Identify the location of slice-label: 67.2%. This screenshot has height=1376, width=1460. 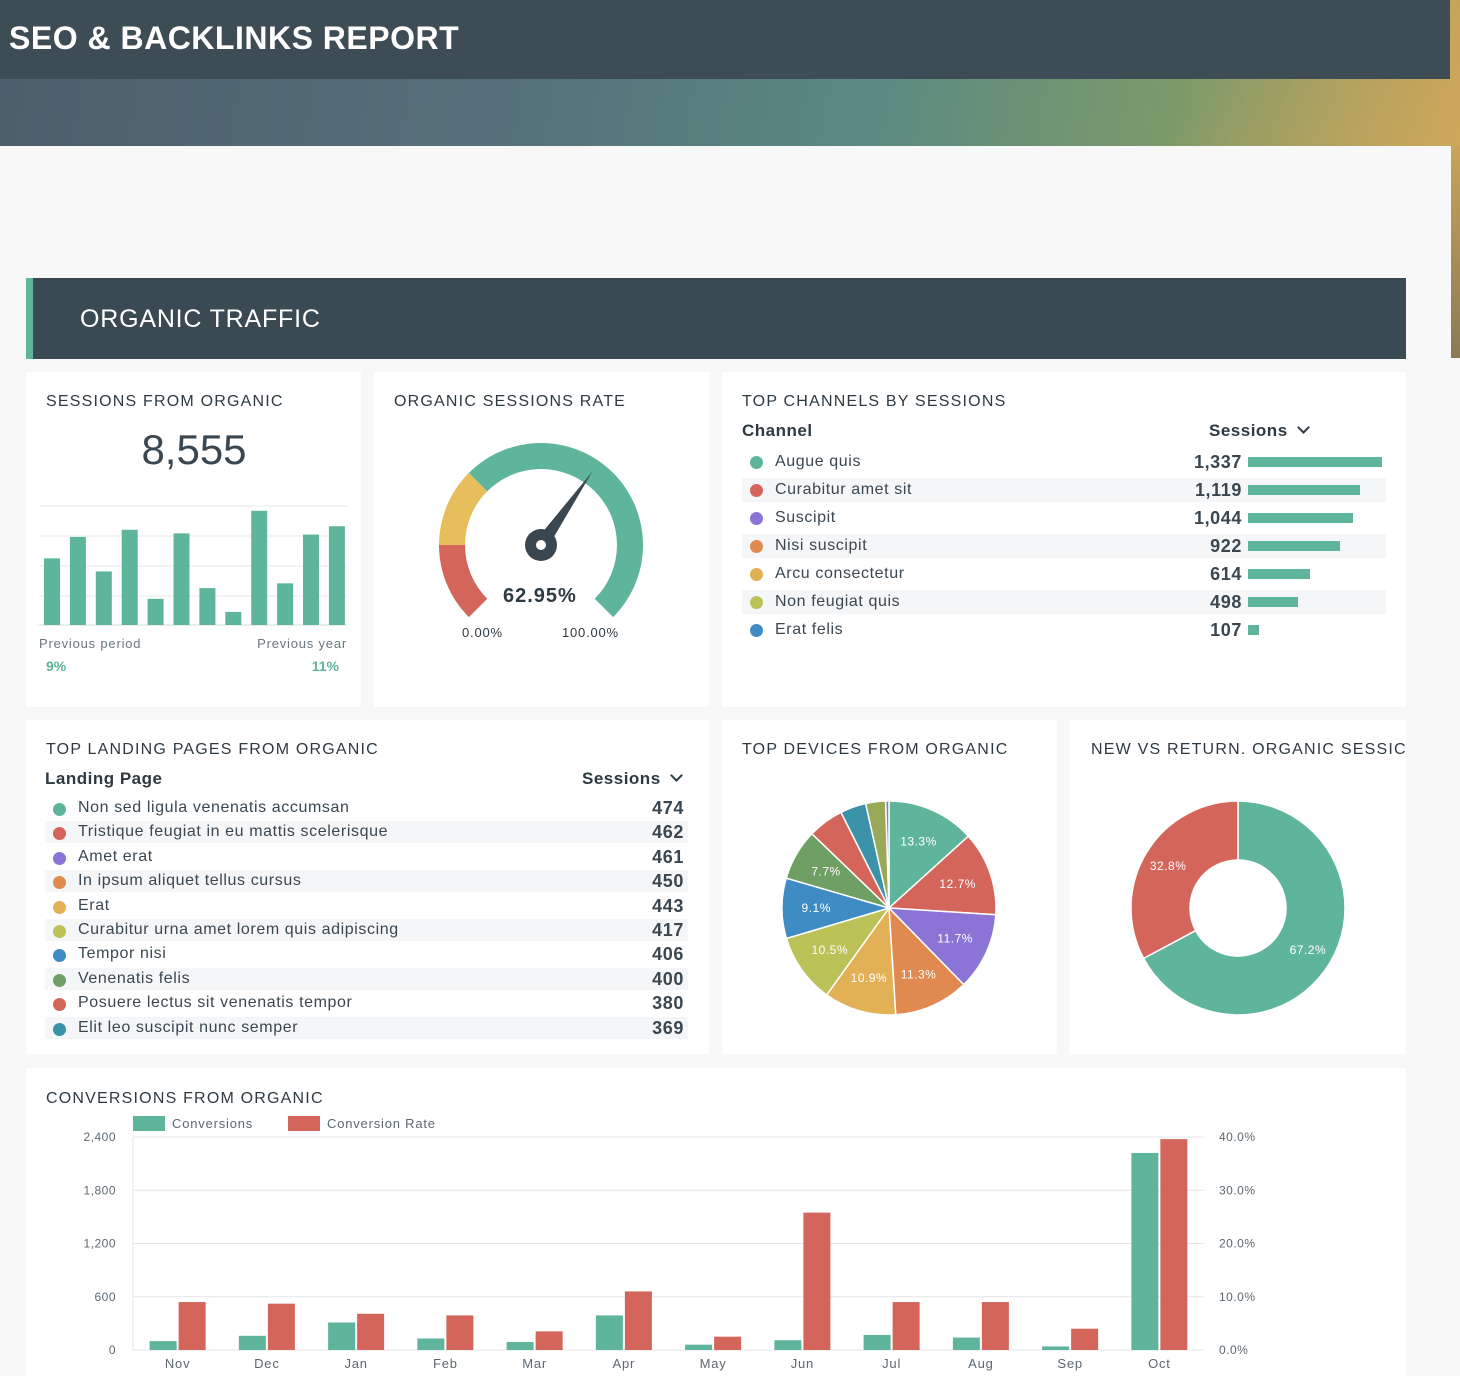
(1308, 950).